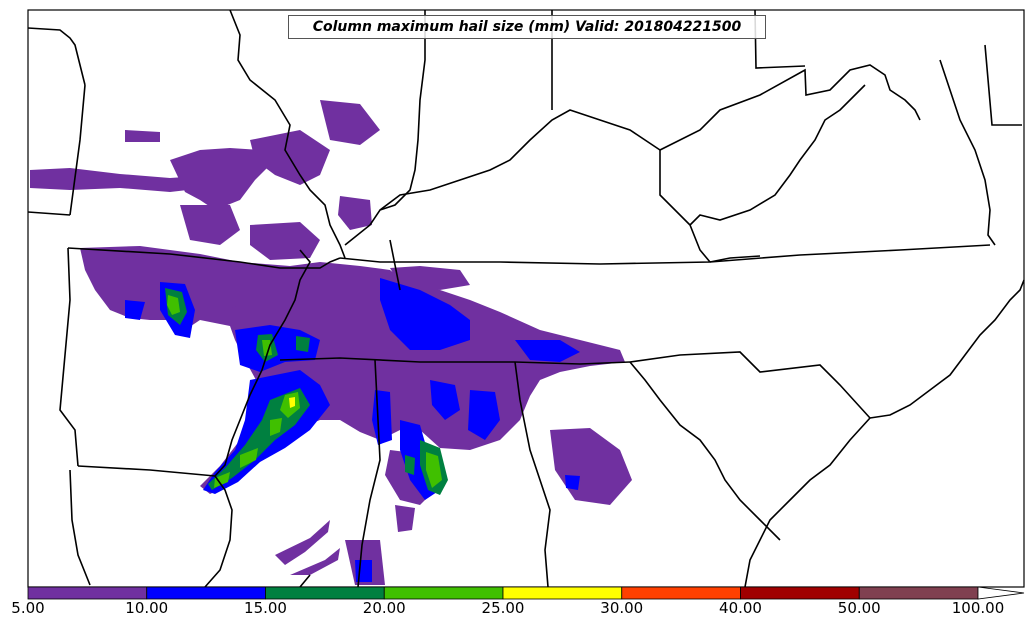 The height and width of the screenshot is (633, 1036). I want to click on colorbar-tick-label: 100.00, so click(978, 608).